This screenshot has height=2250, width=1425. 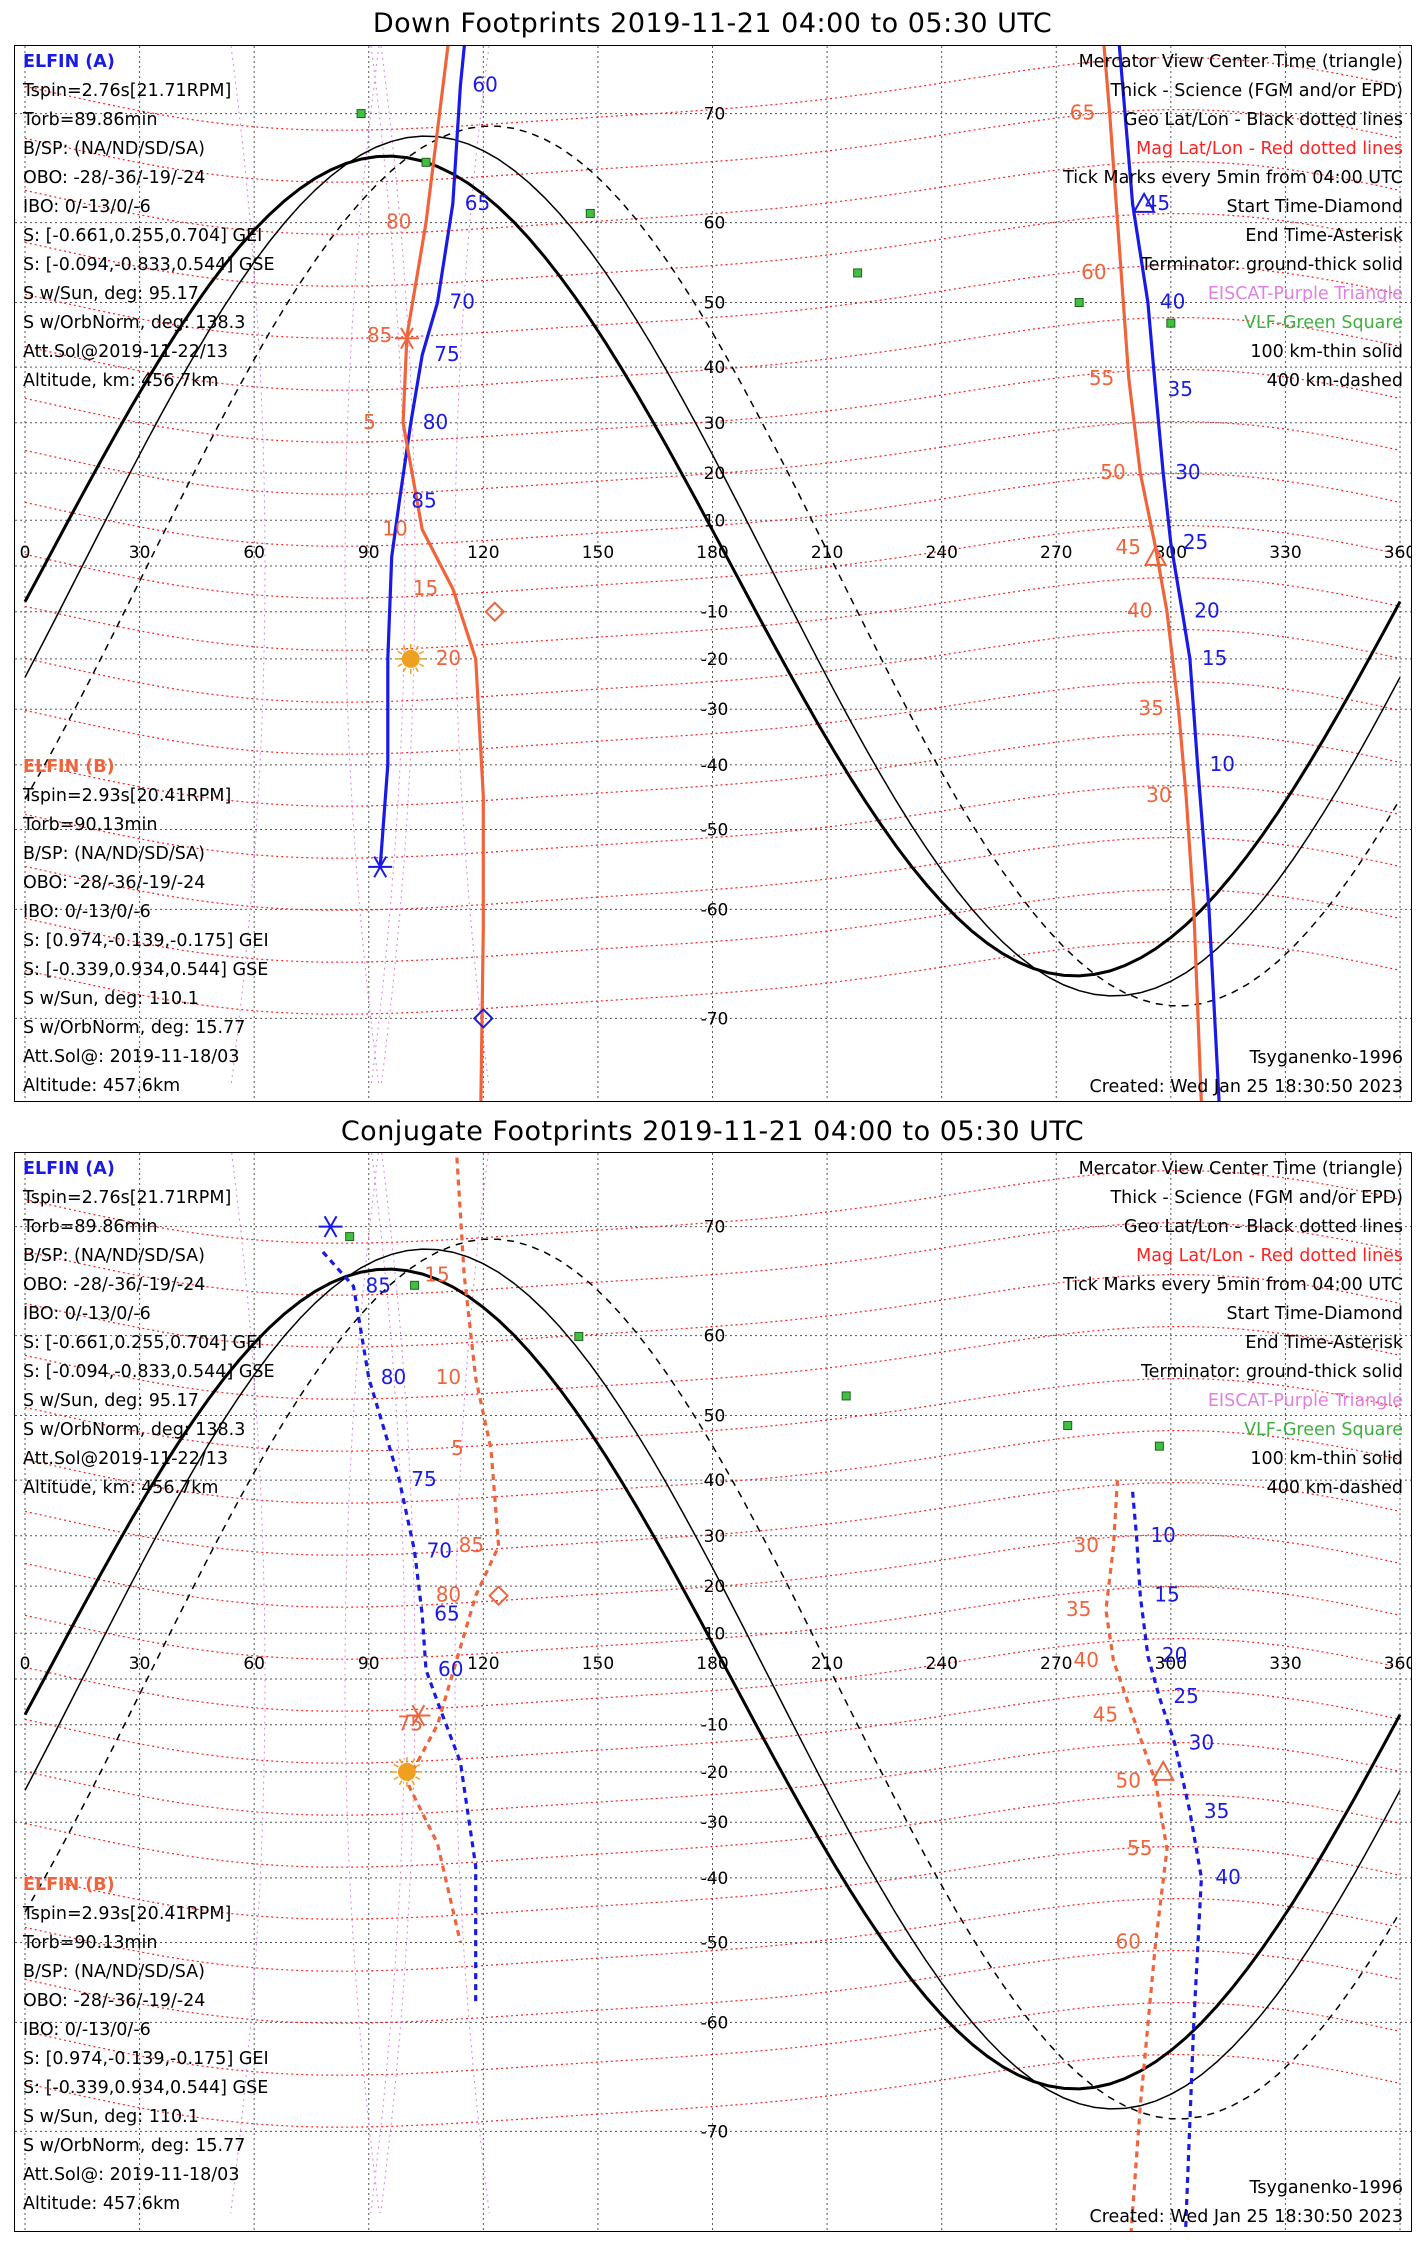 What do you see at coordinates (149, 265) in the screenshot?
I see `sat-a-line: S: [-0.094,-0.833,0.544] GSE` at bounding box center [149, 265].